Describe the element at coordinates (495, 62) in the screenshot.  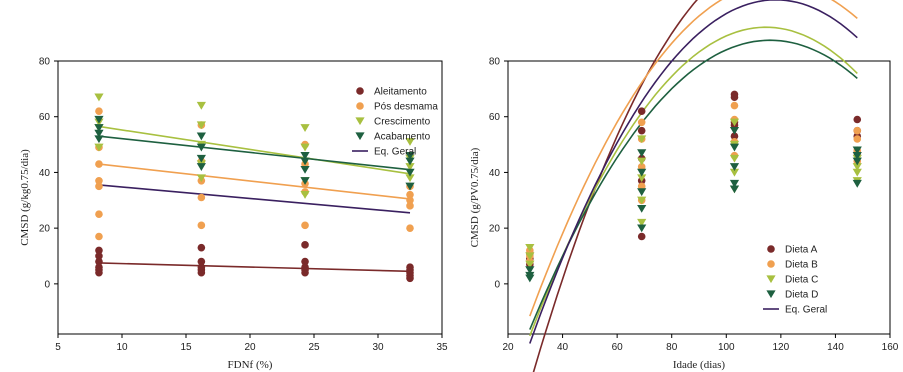
I see `y-tick-label: 80` at that location.